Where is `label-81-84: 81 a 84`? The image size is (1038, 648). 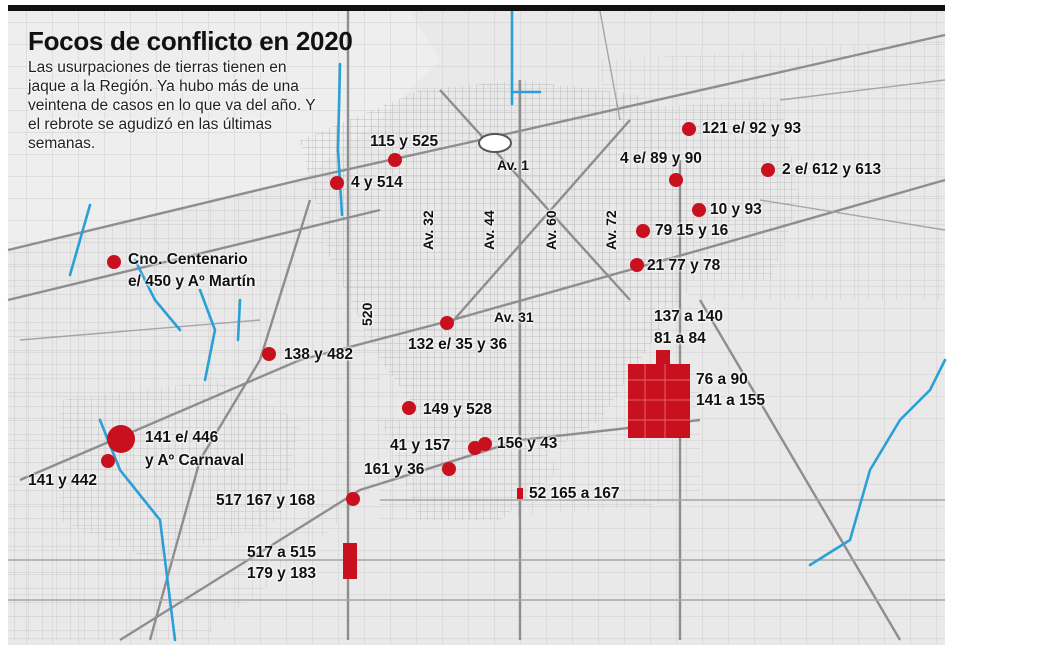 label-81-84: 81 a 84 is located at coordinates (680, 338).